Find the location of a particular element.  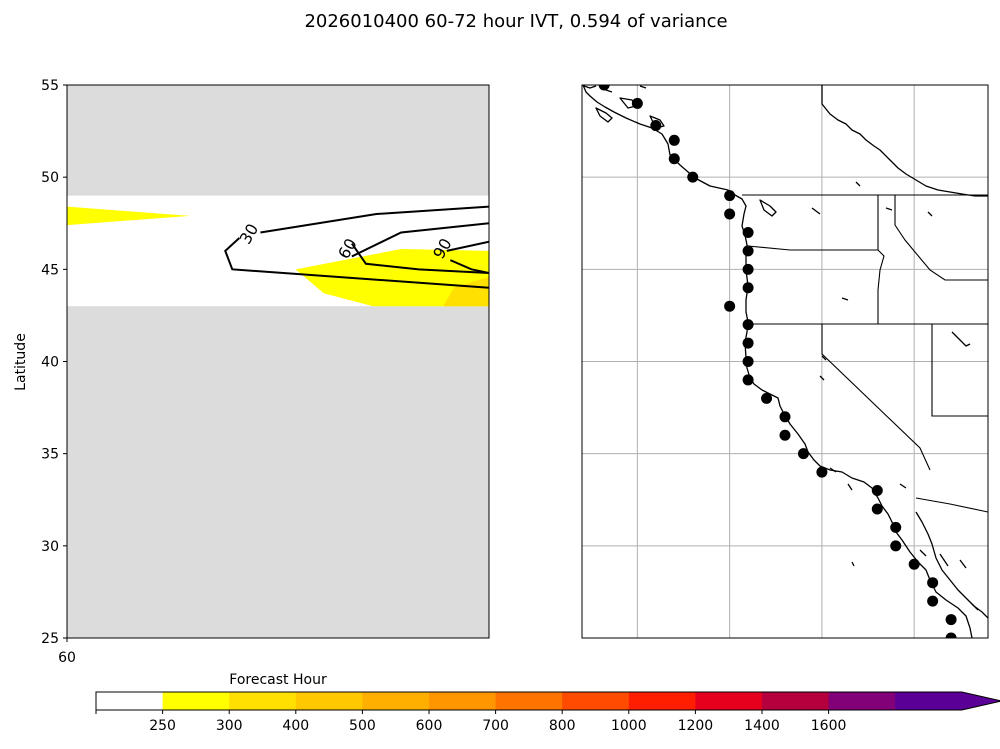

y-tick-label: 35 is located at coordinates (50, 455).